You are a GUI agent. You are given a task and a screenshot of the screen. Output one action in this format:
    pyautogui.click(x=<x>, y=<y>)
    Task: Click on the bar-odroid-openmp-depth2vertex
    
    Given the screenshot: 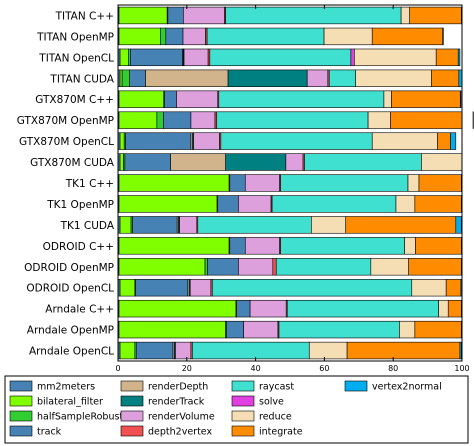 What is the action you would take?
    pyautogui.click(x=274, y=267)
    